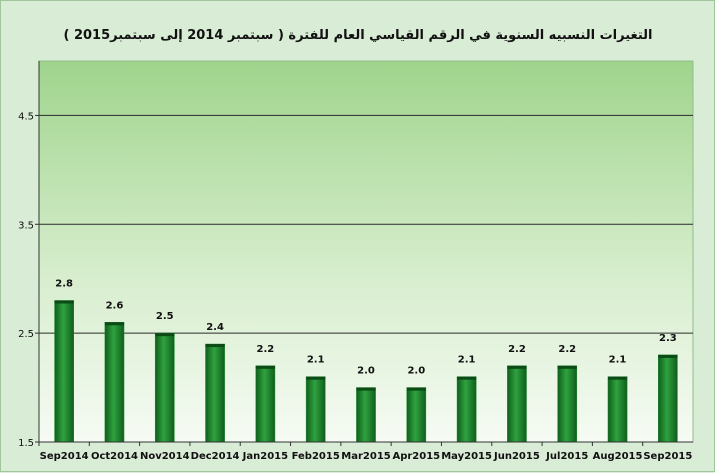 The width and height of the screenshot is (715, 473). What do you see at coordinates (28, 280) in the screenshot?
I see `y-axis-ticks: 1.5 2.5 3.5 4.5` at bounding box center [28, 280].